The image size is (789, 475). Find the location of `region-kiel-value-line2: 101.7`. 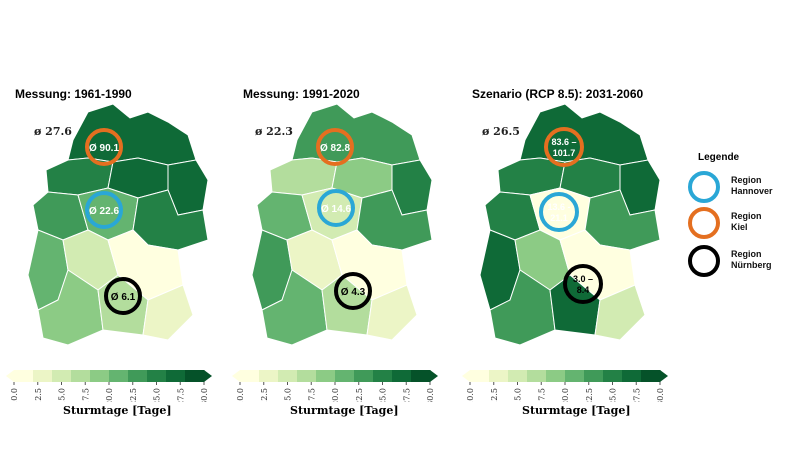

region-kiel-value-line2: 101.7 is located at coordinates (564, 153).